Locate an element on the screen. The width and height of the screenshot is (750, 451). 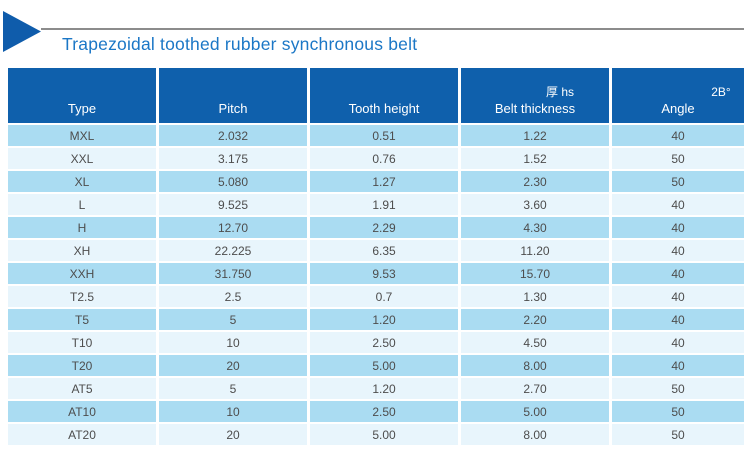
table-cell: AT20 is located at coordinates (82, 434).